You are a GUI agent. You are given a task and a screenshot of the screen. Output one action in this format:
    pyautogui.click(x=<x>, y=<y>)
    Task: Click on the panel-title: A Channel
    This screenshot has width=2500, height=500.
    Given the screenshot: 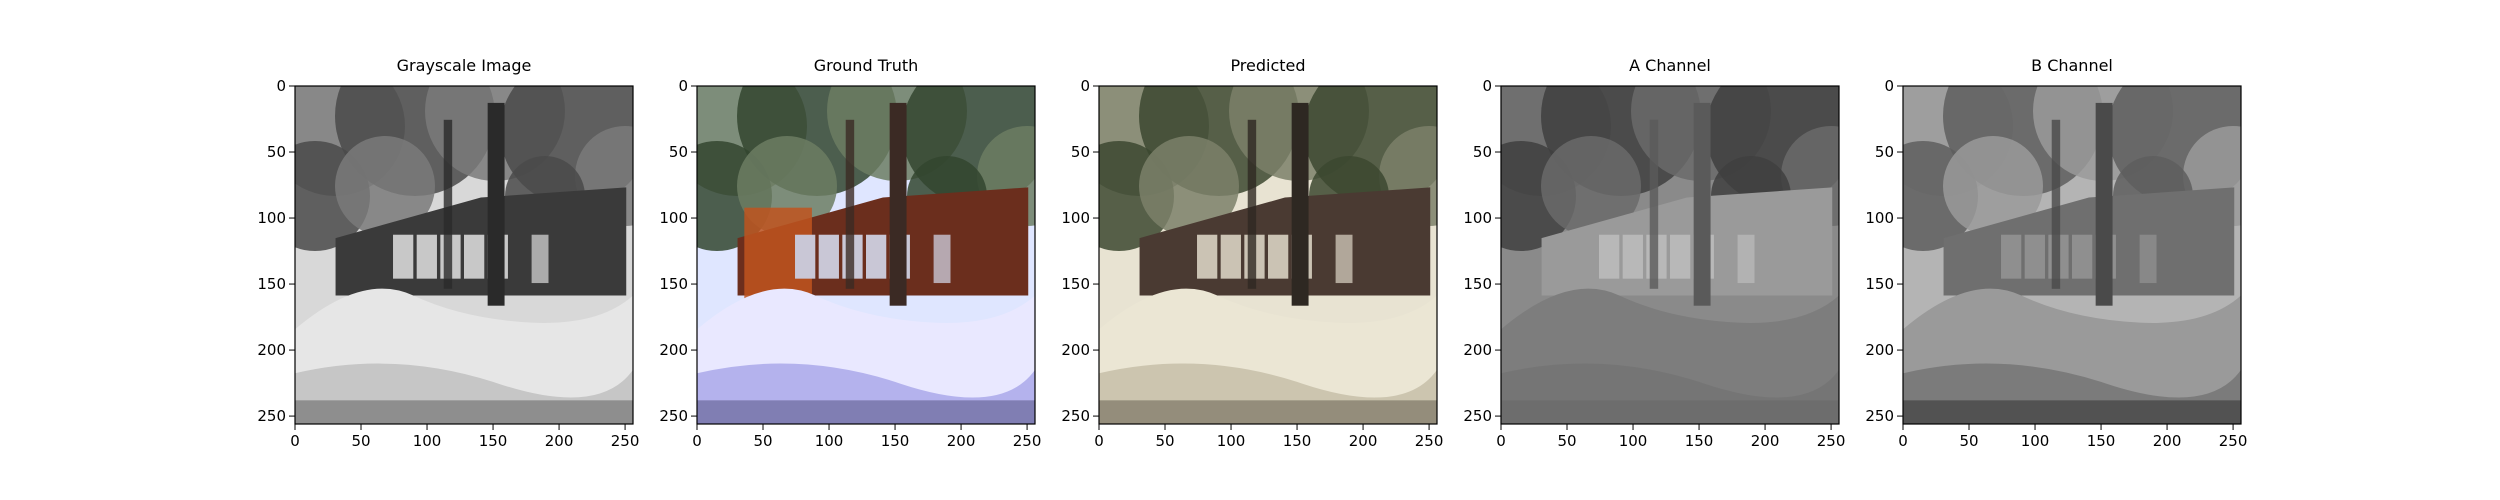 What is the action you would take?
    pyautogui.click(x=1670, y=65)
    